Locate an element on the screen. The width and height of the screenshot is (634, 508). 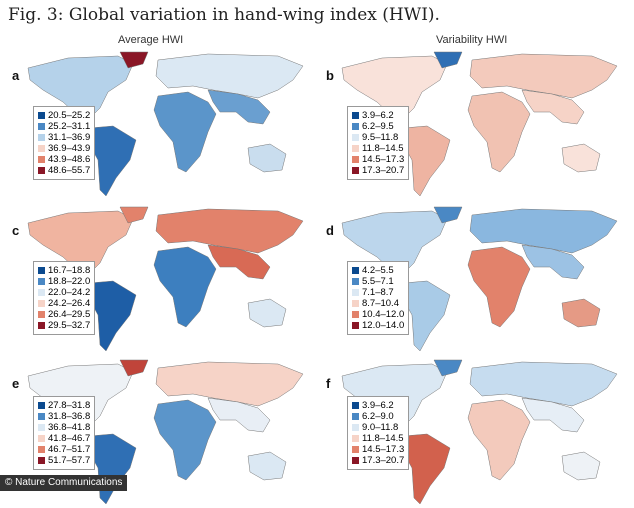
column-heading-average: Average HWI is located at coordinates (151, 40).